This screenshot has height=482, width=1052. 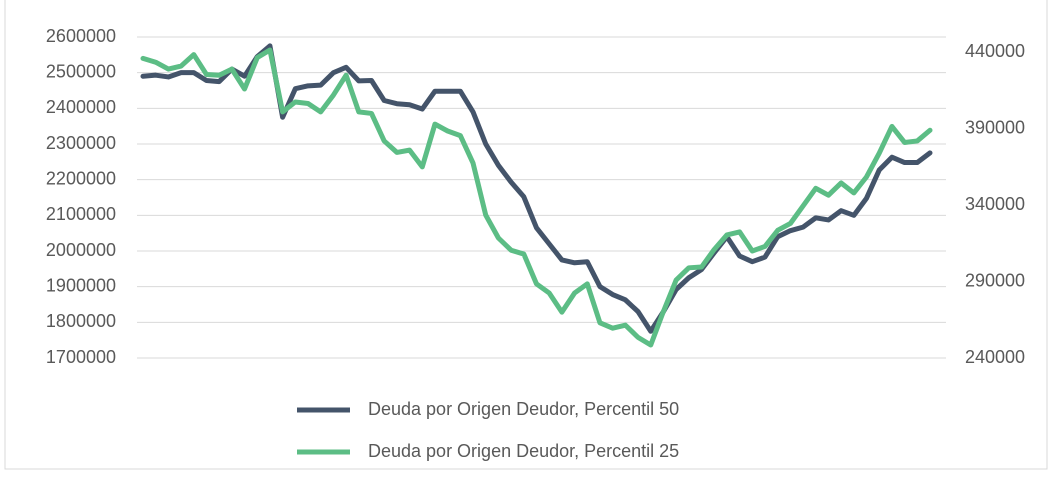 What do you see at coordinates (995, 357) in the screenshot?
I see `y2-tick-label: 240000` at bounding box center [995, 357].